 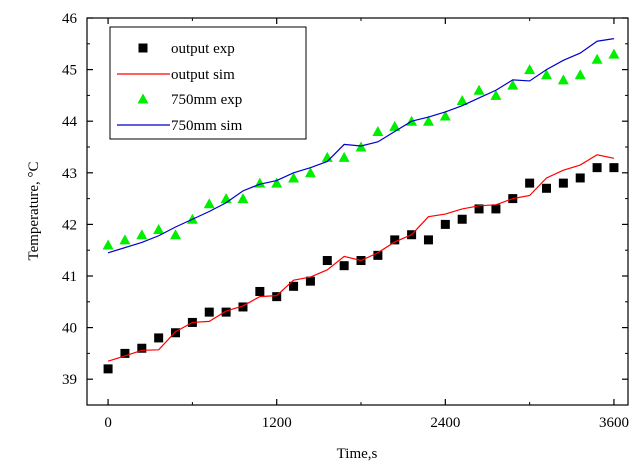 What do you see at coordinates (277, 423) in the screenshot?
I see `x-tick-label: 1200` at bounding box center [277, 423].